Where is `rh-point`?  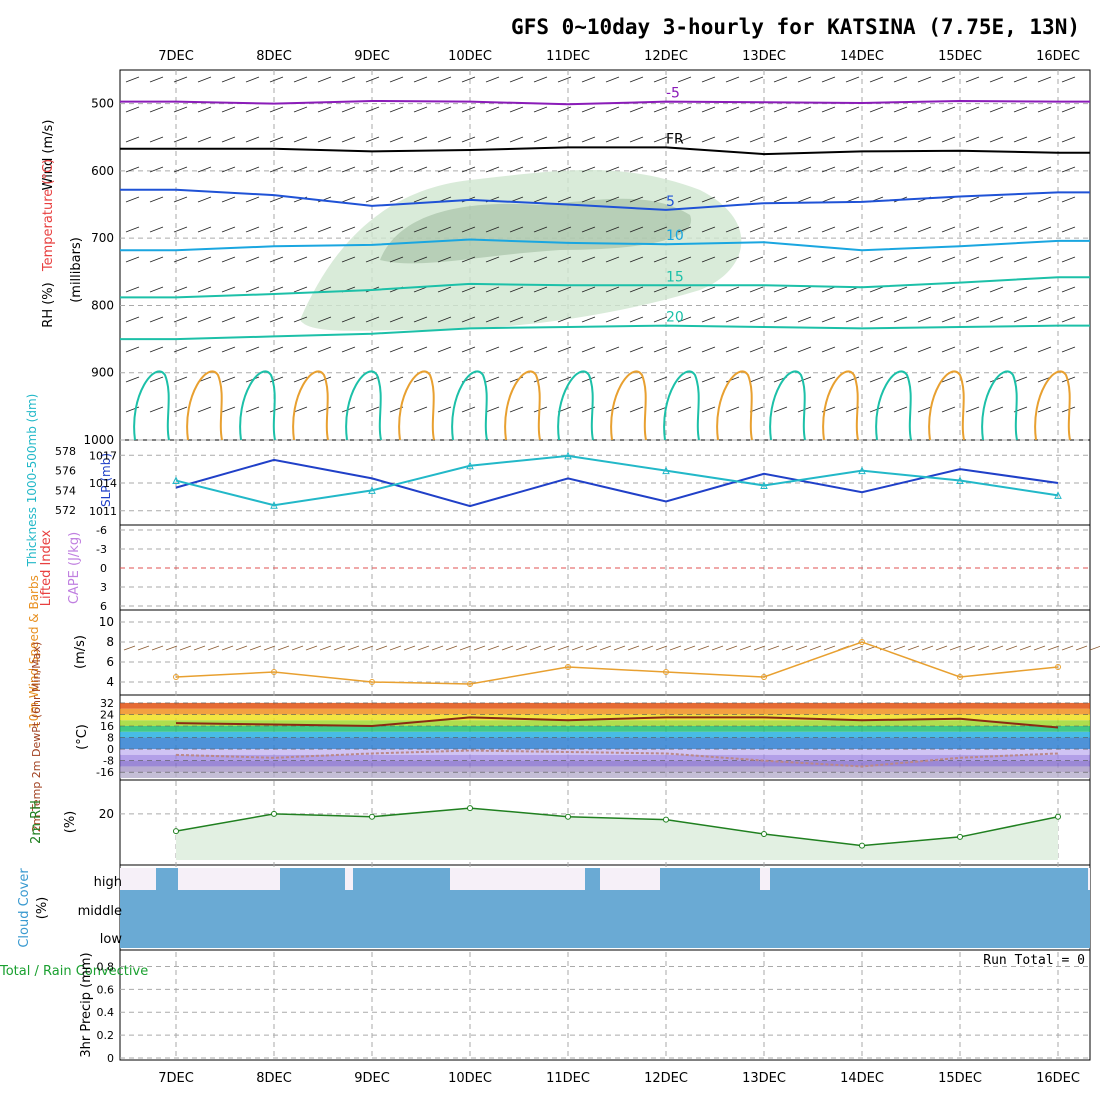
rh-point is located at coordinates (470, 808).